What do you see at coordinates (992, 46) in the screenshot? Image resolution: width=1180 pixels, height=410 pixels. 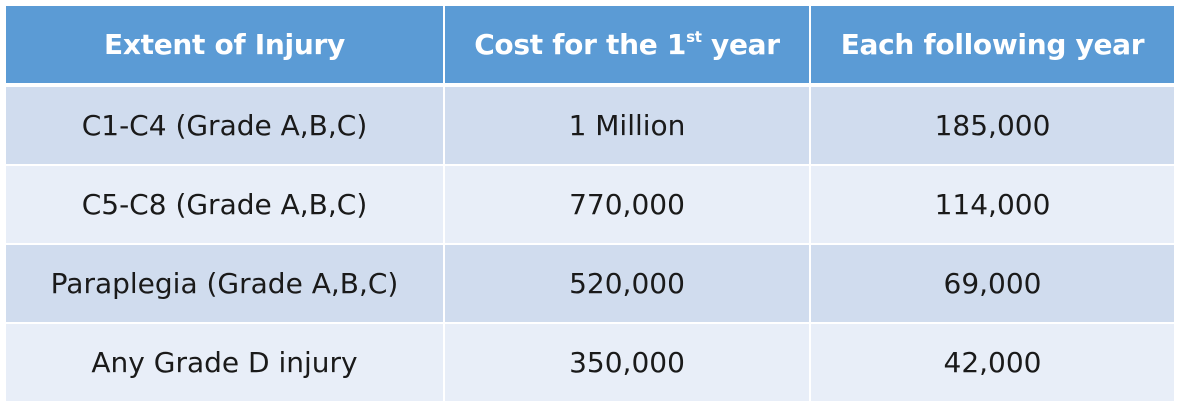 I see `header-each-following-year: Each following year` at bounding box center [992, 46].